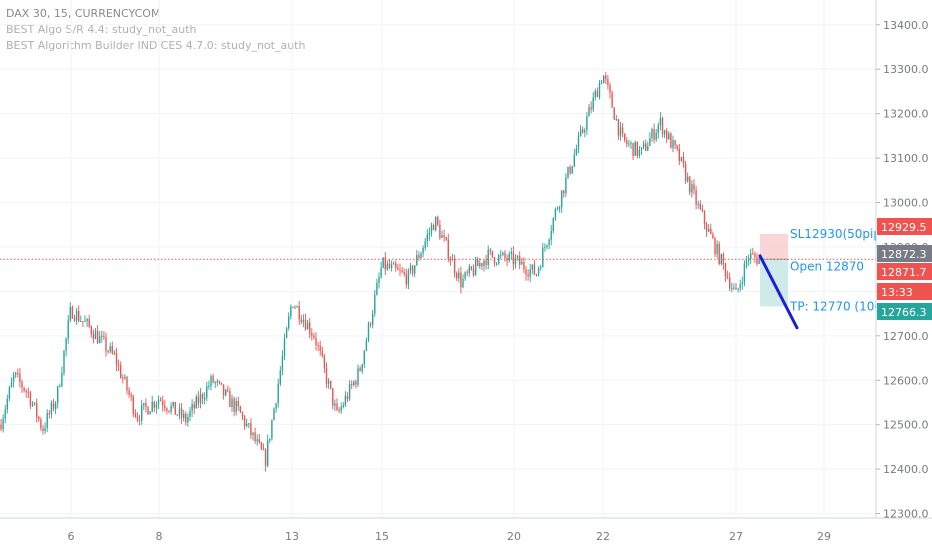 The width and height of the screenshot is (932, 550). What do you see at coordinates (841, 234) in the screenshot?
I see `stop-loss-label: SL12930(50pips)` at bounding box center [841, 234].